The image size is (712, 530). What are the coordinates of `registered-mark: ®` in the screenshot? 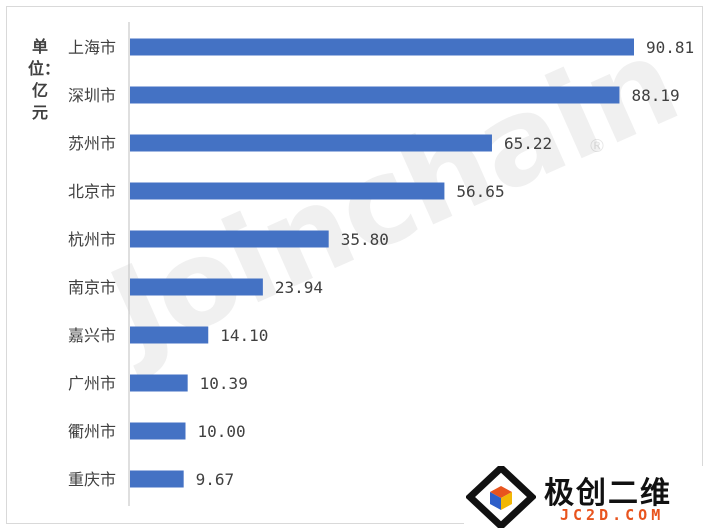 It's located at (597, 146).